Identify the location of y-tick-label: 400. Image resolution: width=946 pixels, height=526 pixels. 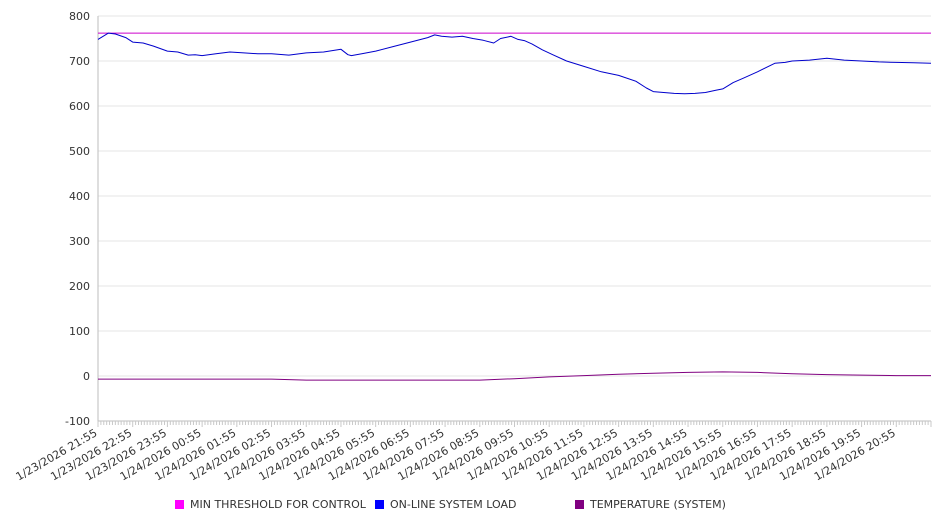
(79, 196).